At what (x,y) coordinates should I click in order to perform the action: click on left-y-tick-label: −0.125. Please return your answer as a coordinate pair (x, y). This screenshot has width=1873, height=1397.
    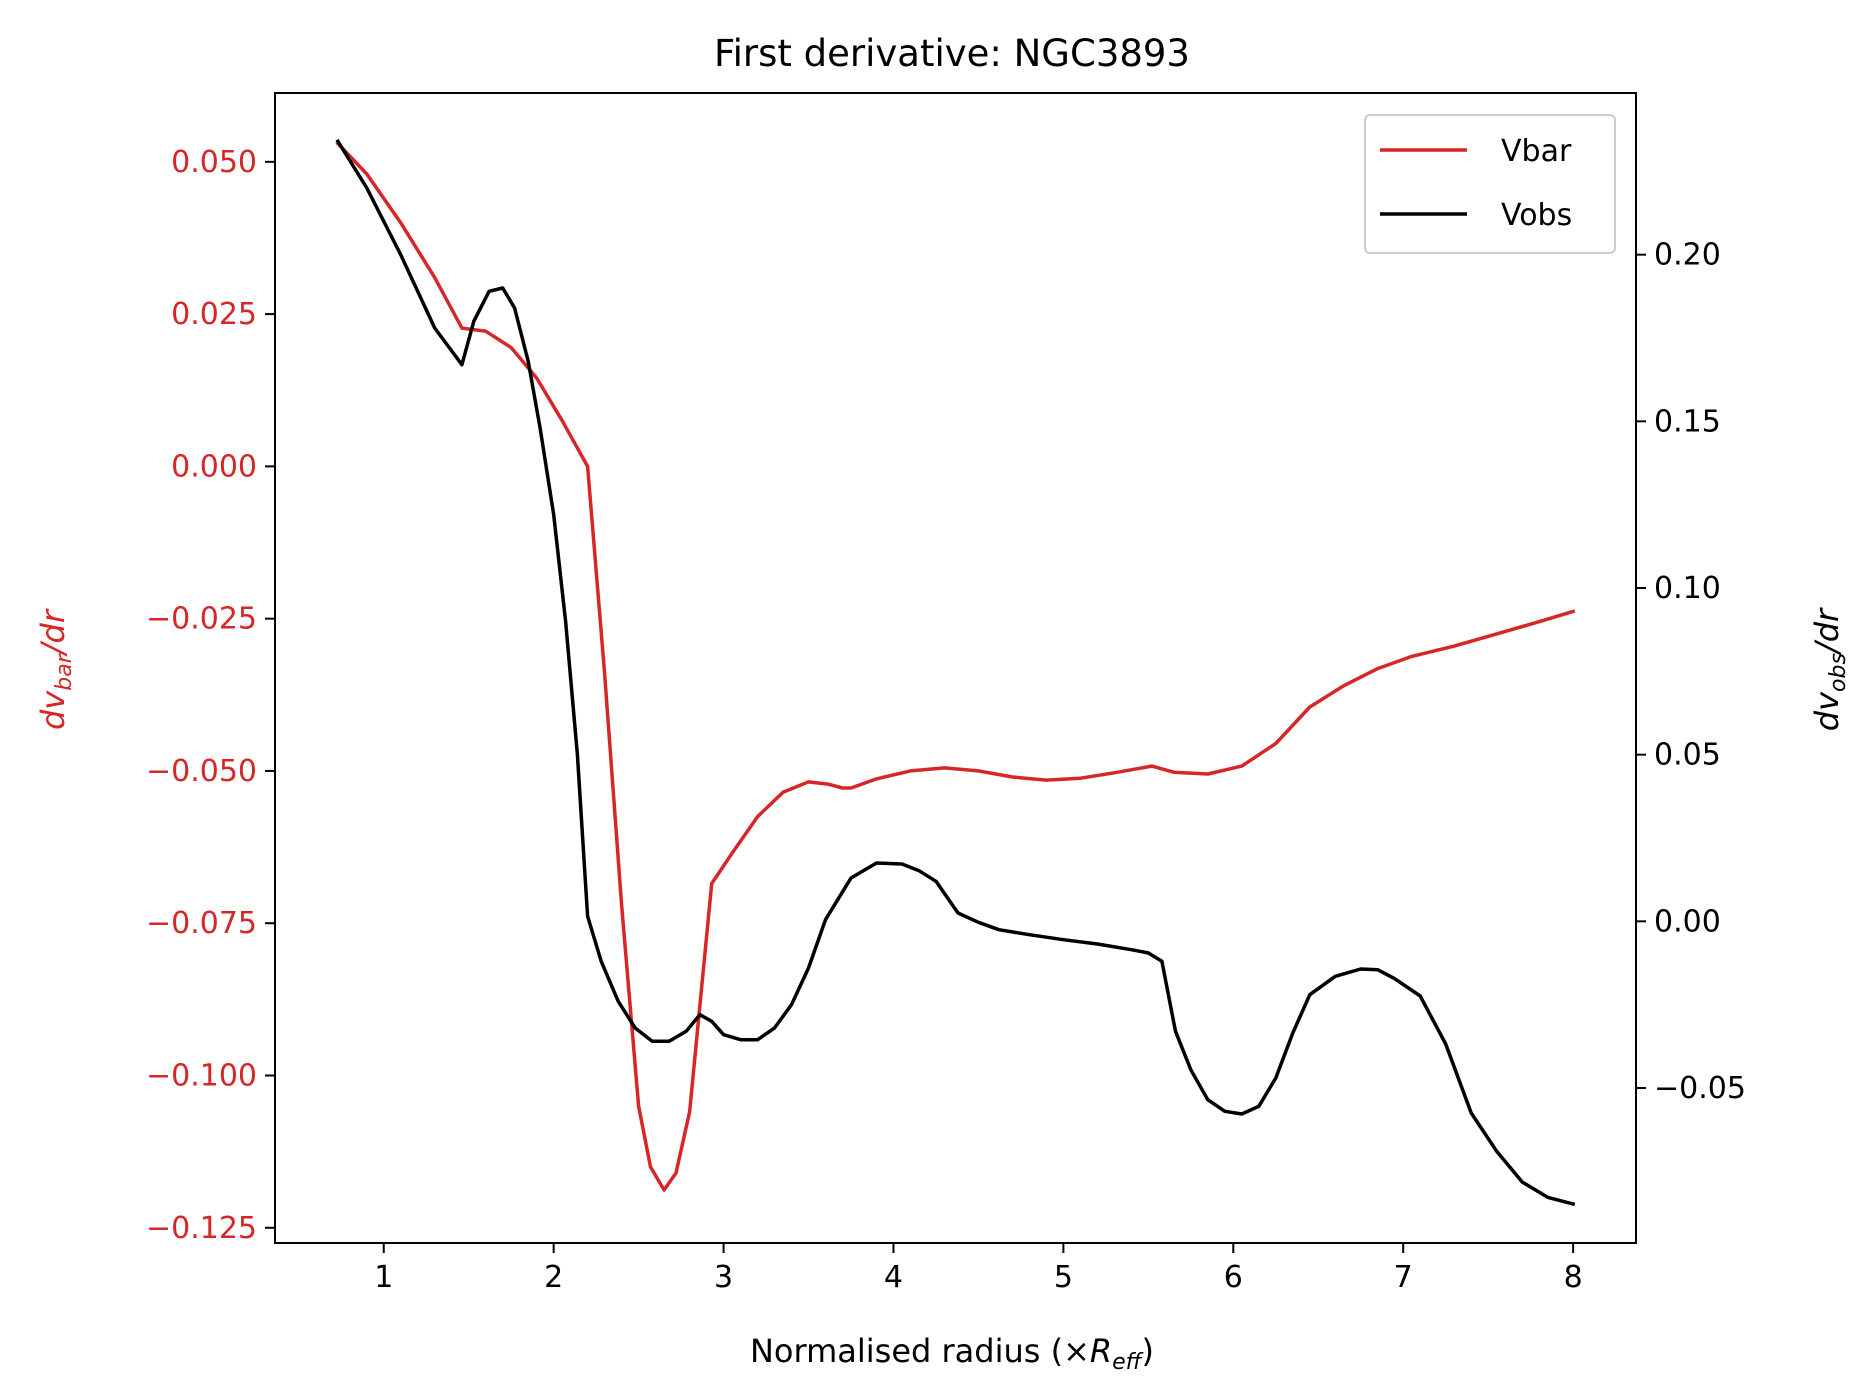
    Looking at the image, I should click on (201, 1228).